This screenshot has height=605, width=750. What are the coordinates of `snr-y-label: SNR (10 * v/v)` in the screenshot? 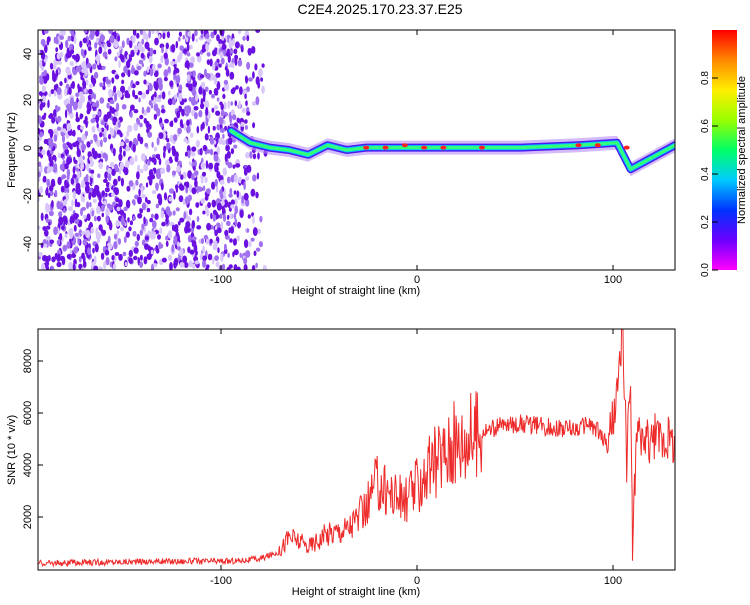 It's located at (12, 450).